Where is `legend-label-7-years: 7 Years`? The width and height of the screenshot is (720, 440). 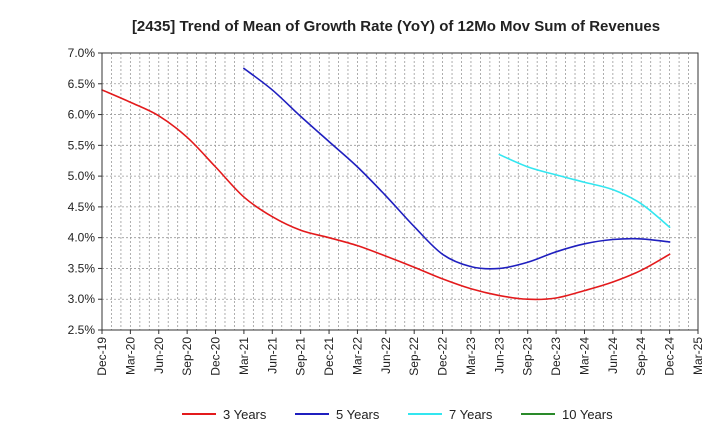 legend-label-7-years: 7 Years is located at coordinates (471, 414).